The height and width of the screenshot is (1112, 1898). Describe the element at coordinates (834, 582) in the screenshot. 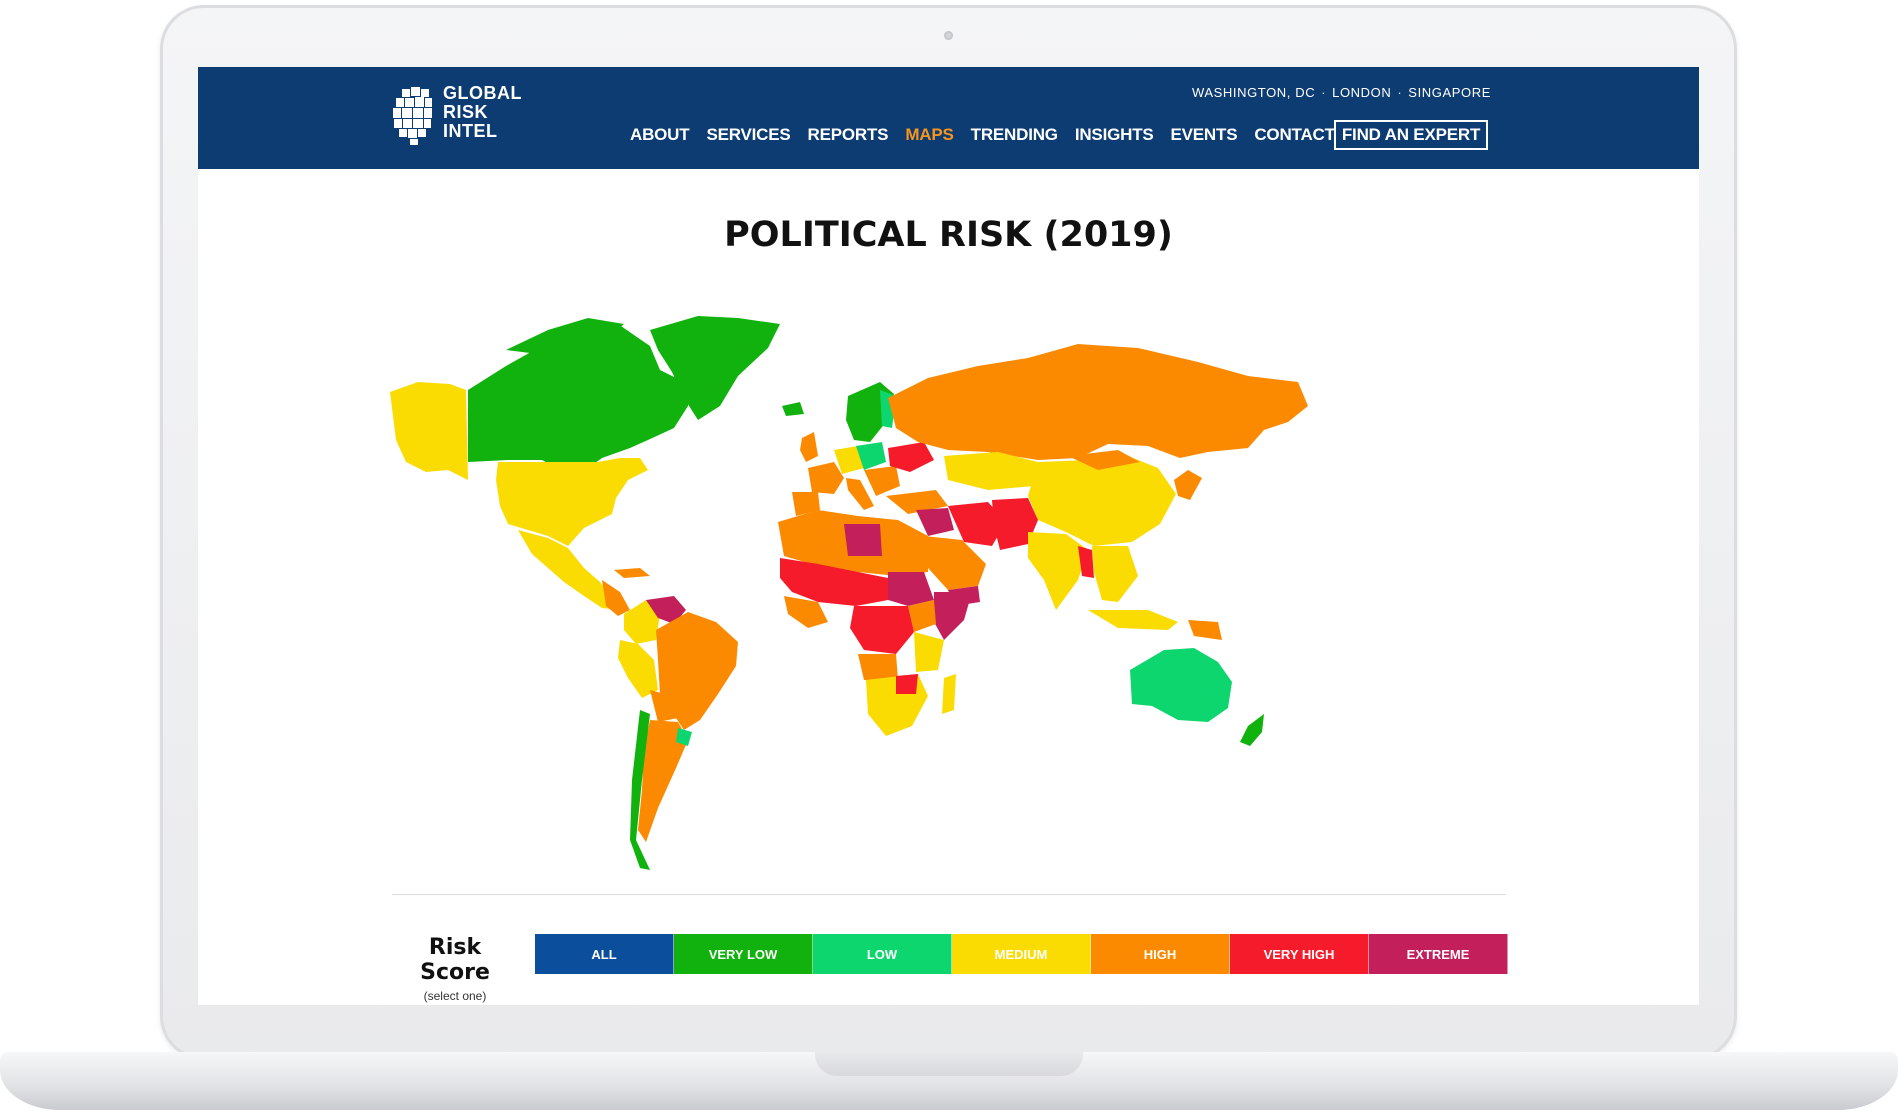

I see `region-sahel` at that location.